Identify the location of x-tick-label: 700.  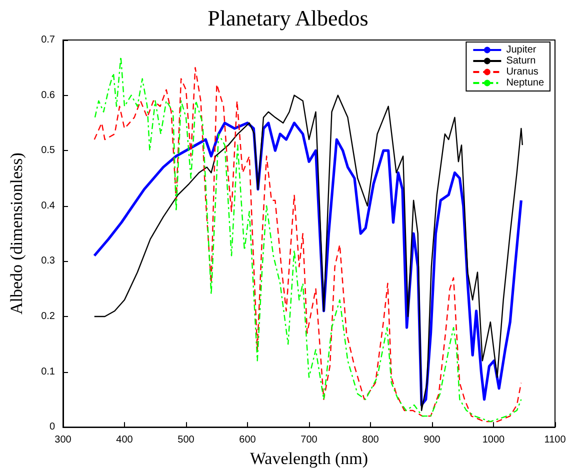
(309, 440).